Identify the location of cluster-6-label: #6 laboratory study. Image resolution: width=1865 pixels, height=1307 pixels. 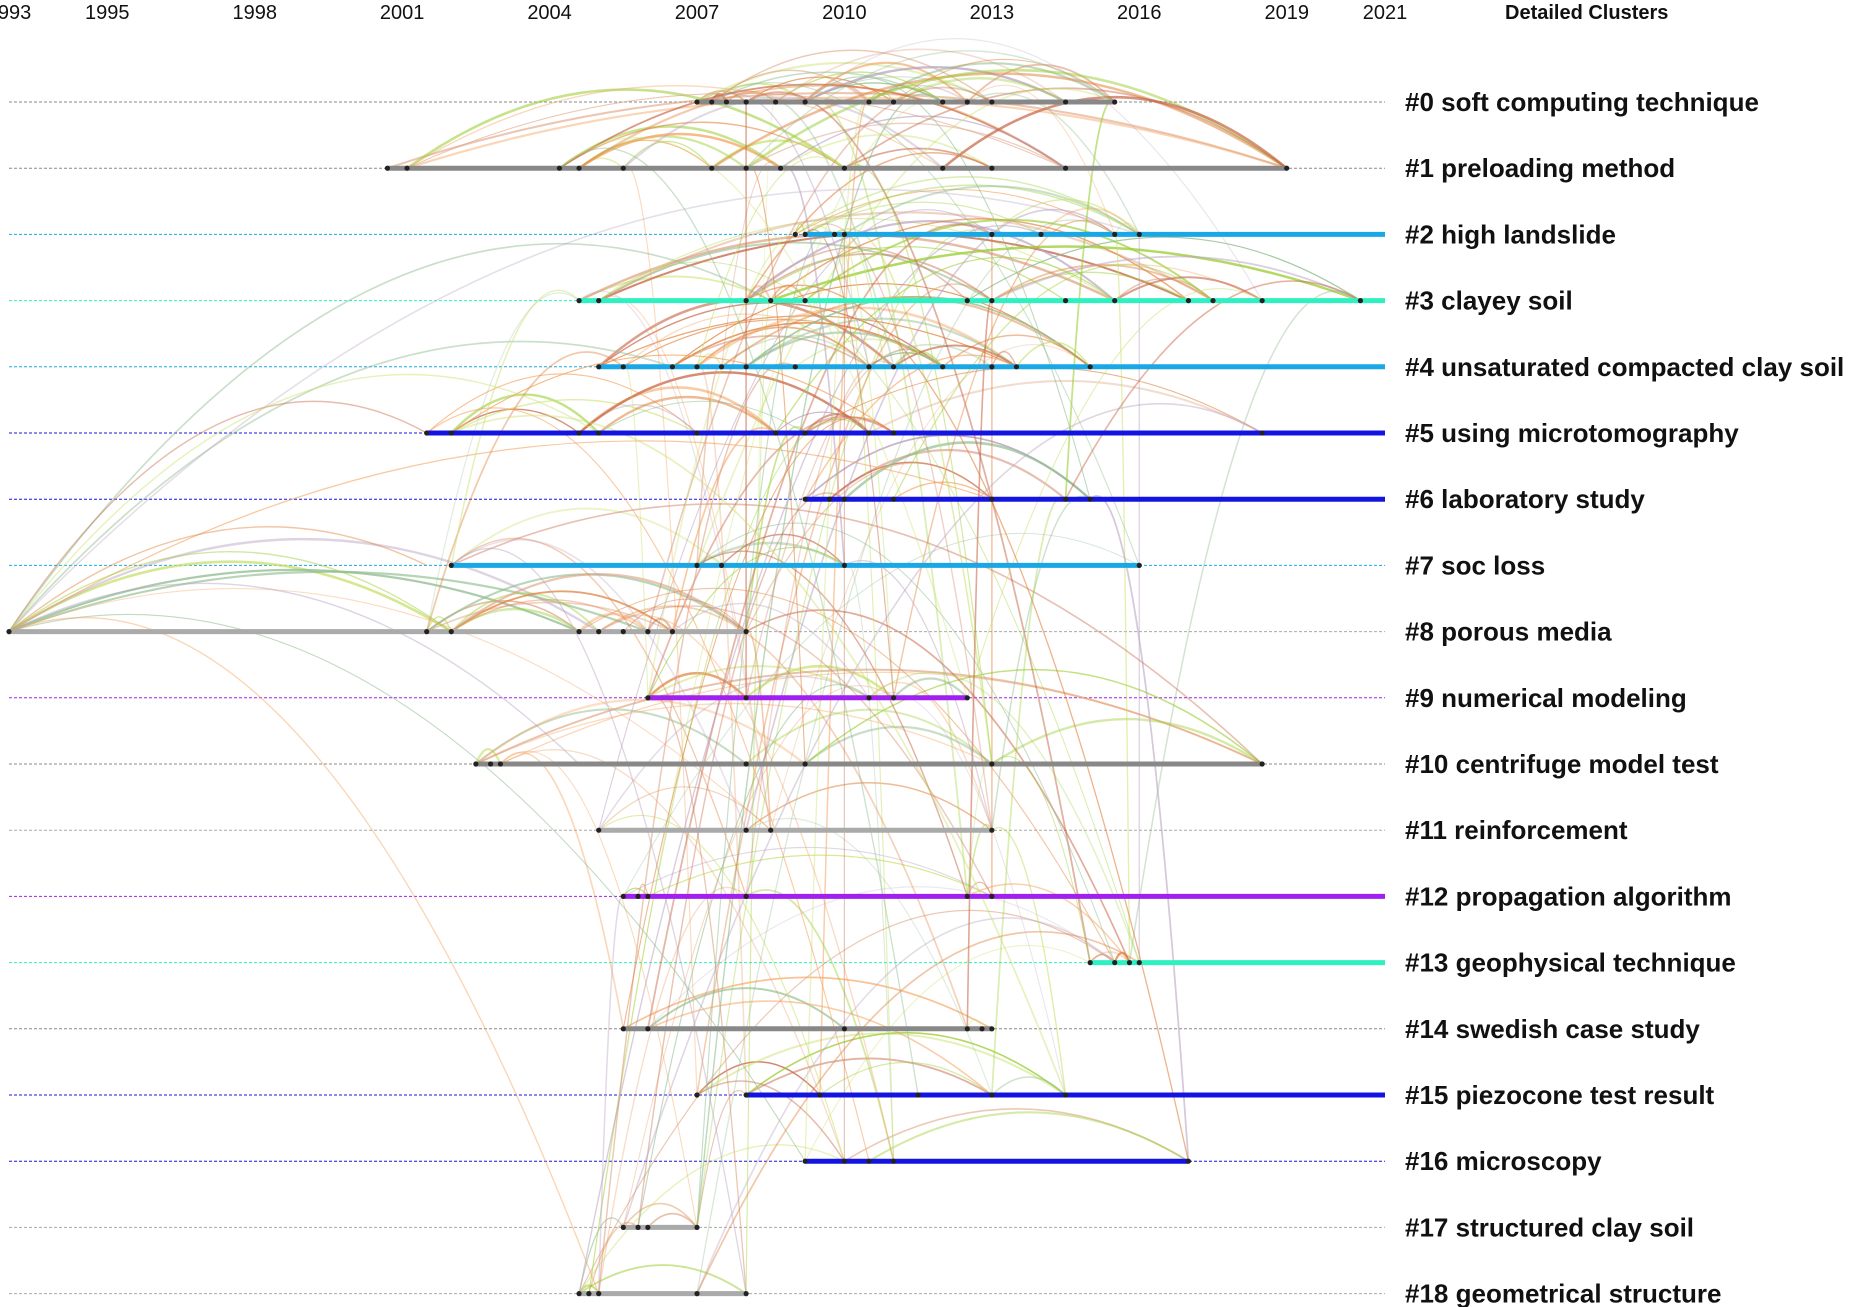
(1525, 499).